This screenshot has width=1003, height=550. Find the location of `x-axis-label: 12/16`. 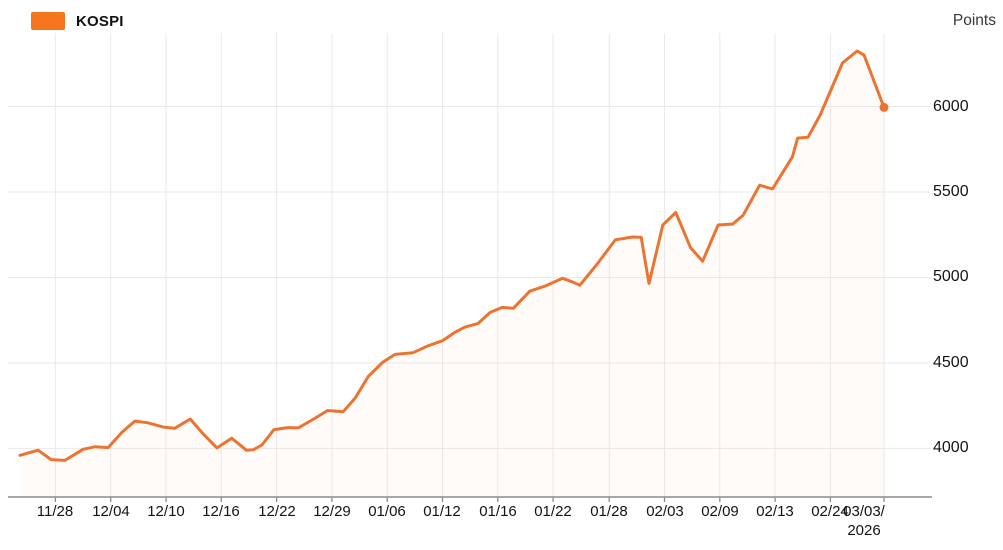

x-axis-label: 12/16 is located at coordinates (221, 511).